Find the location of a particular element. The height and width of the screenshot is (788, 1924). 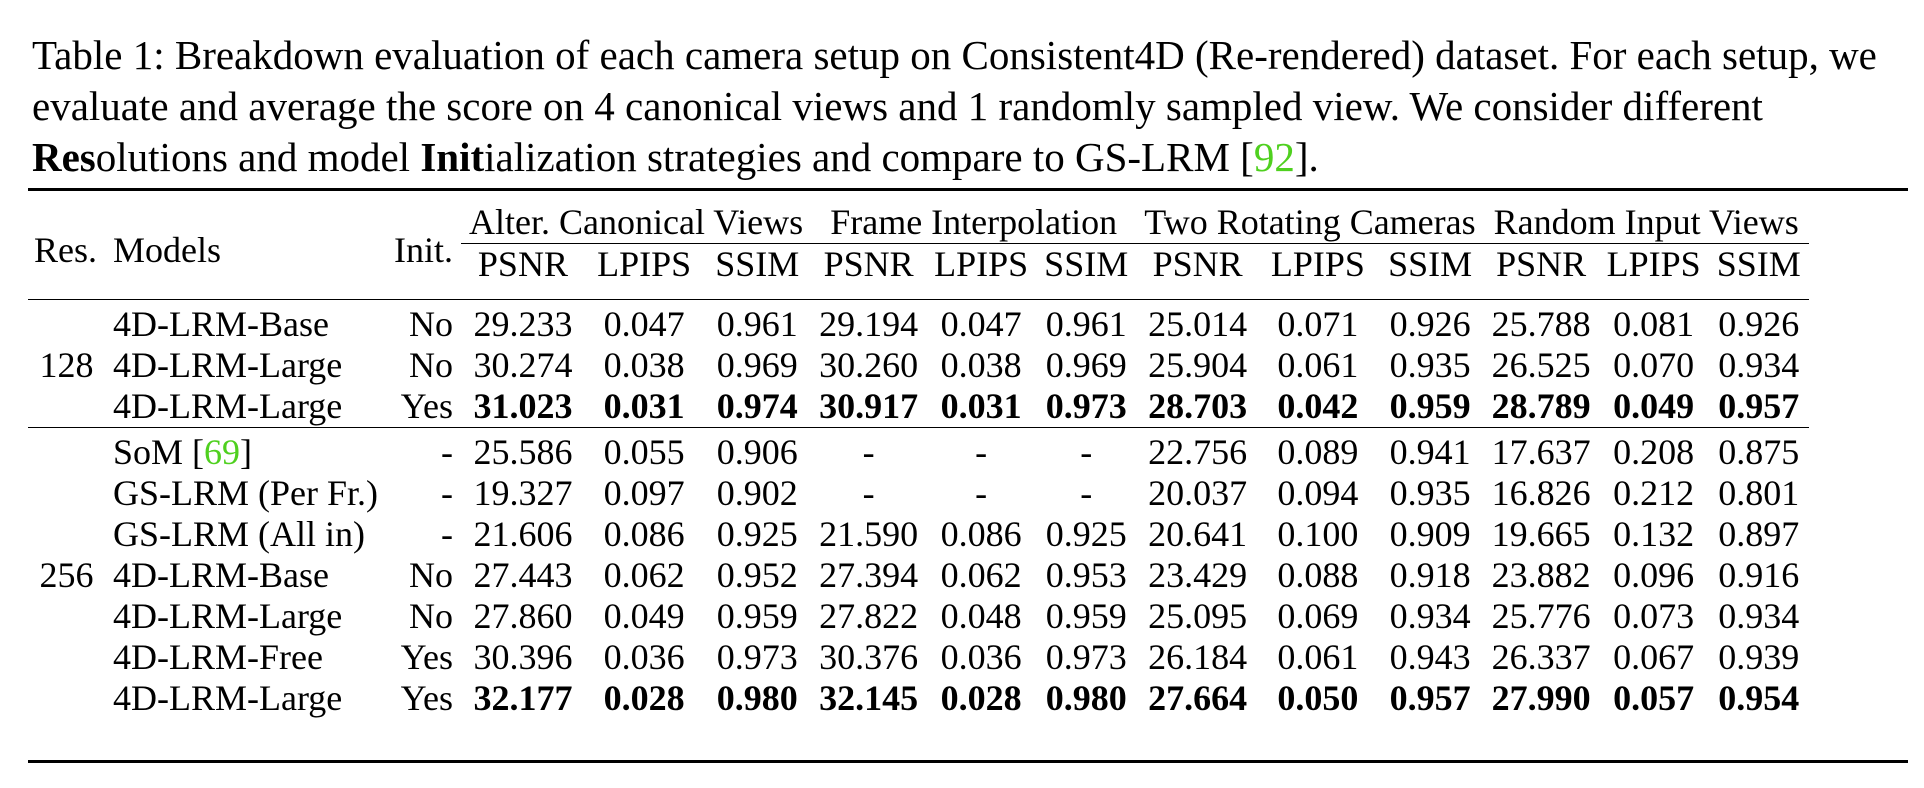

value-cell: 0.941 is located at coordinates (1430, 452).